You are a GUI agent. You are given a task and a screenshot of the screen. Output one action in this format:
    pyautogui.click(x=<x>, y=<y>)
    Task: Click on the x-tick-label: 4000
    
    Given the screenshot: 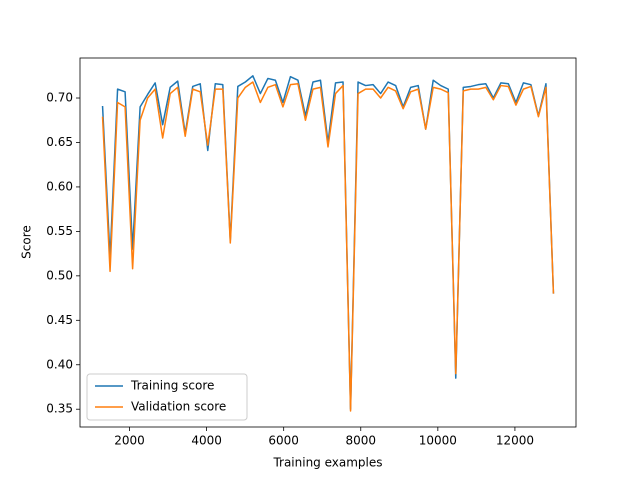 What is the action you would take?
    pyautogui.click(x=206, y=441)
    